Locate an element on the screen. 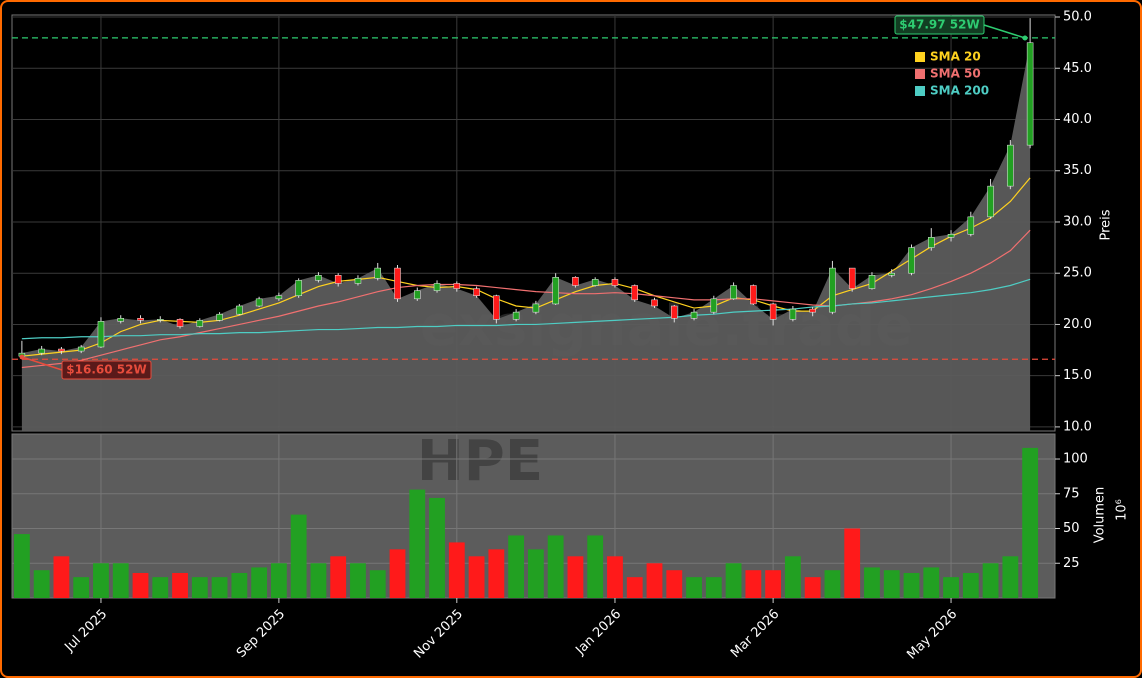 This screenshot has height=678, width=1142. volume-unit: 10⁶ is located at coordinates (1122, 510).